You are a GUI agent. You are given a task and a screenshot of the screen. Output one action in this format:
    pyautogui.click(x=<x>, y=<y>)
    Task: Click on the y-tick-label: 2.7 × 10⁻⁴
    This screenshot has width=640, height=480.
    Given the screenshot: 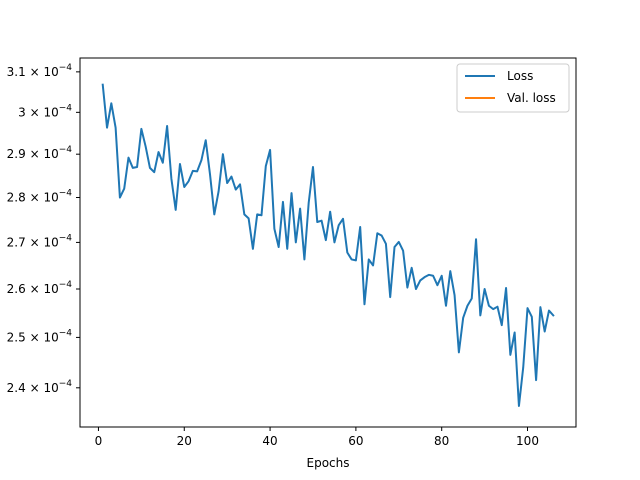 What is the action you would take?
    pyautogui.click(x=40, y=241)
    